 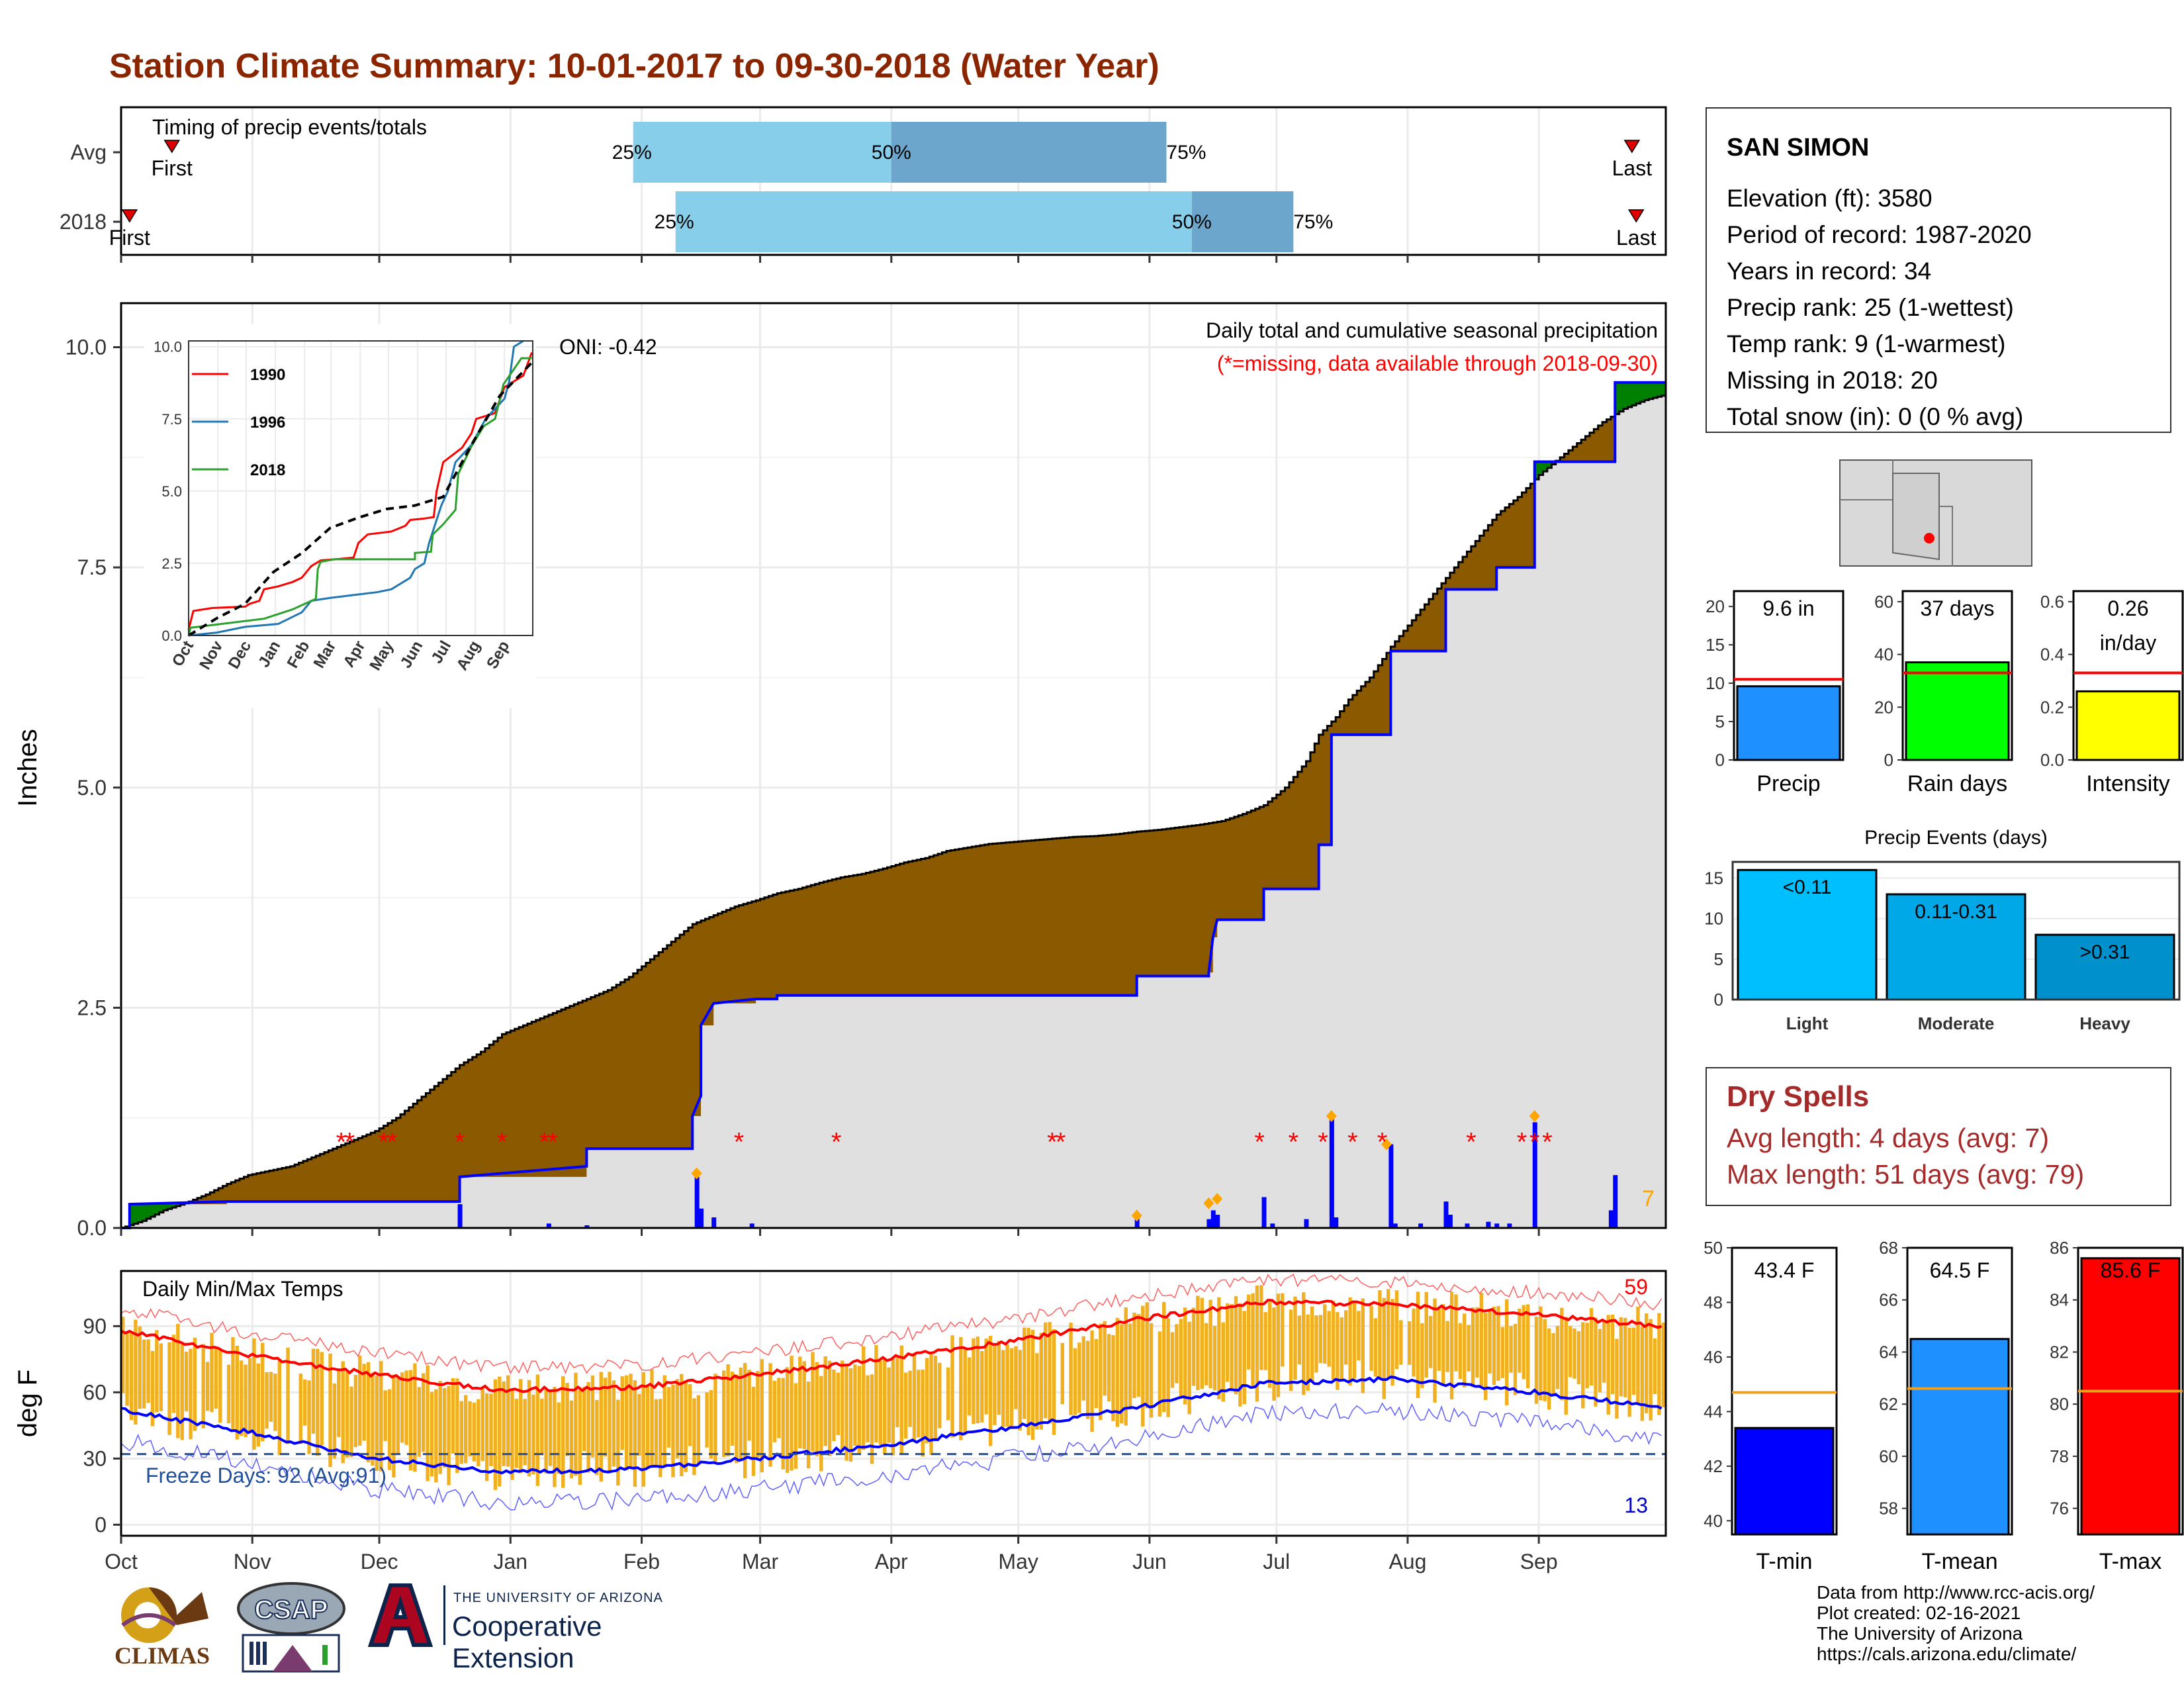 What do you see at coordinates (1798, 1096) in the screenshot?
I see `dry-spells-title: Dry Spells` at bounding box center [1798, 1096].